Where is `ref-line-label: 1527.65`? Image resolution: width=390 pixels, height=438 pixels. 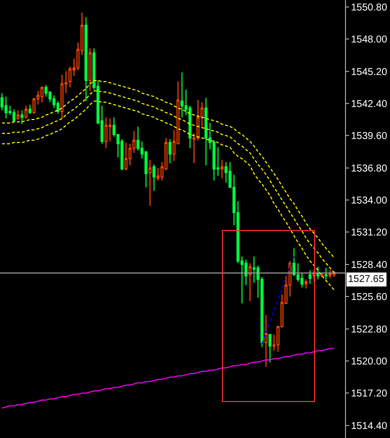
ref-line-label: 1527.65 is located at coordinates (366, 279).